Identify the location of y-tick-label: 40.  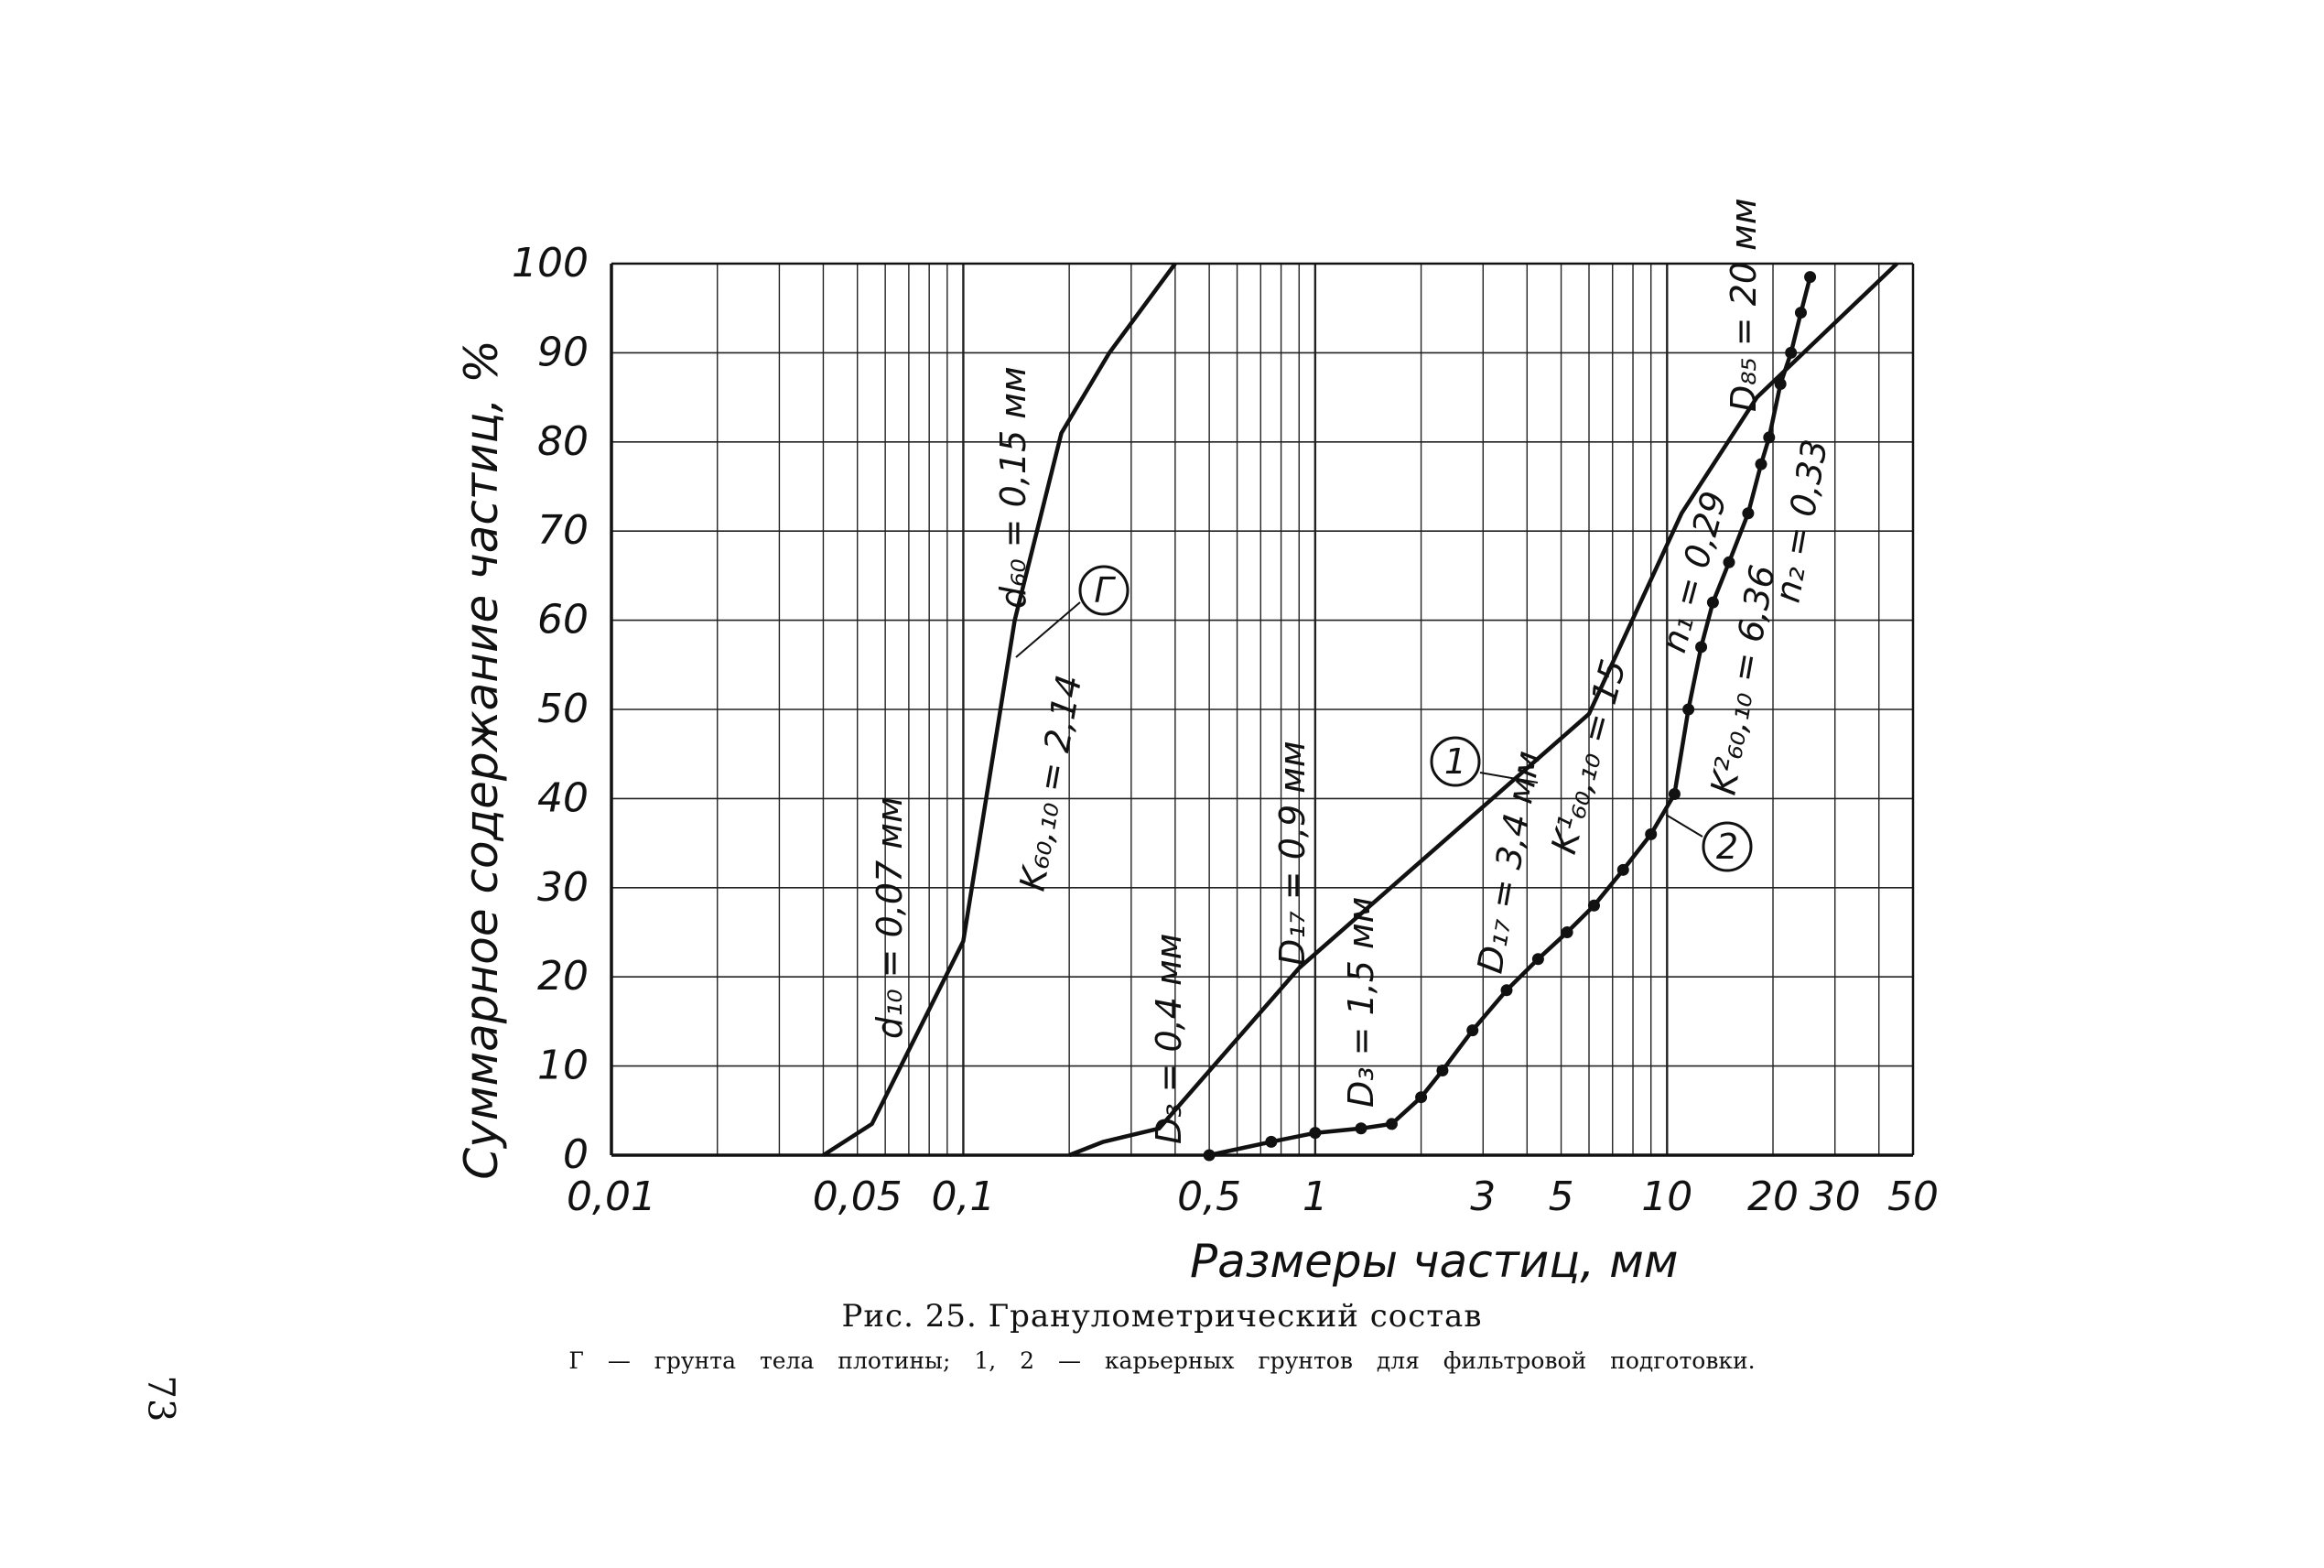
(563, 797).